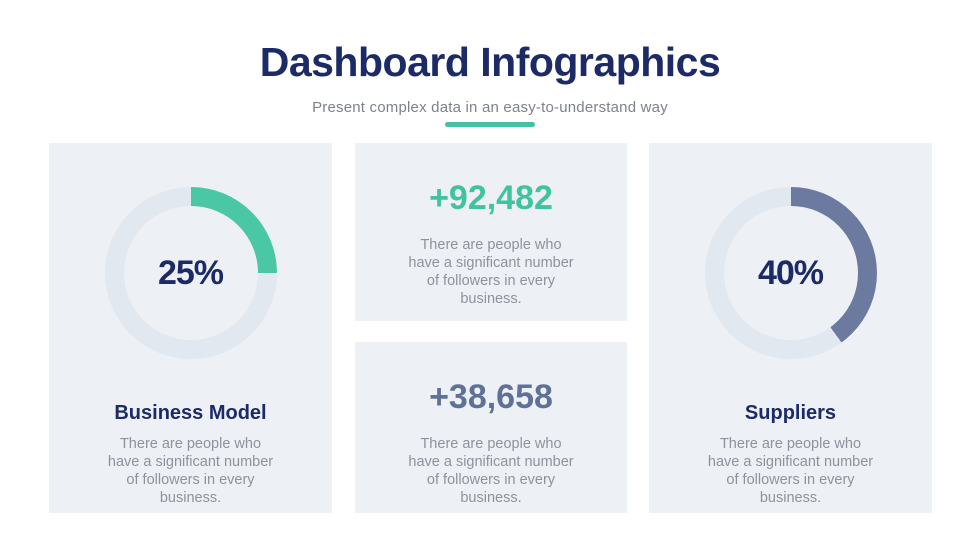 The image size is (980, 551). What do you see at coordinates (490, 124) in the screenshot?
I see `teal-divider-line` at bounding box center [490, 124].